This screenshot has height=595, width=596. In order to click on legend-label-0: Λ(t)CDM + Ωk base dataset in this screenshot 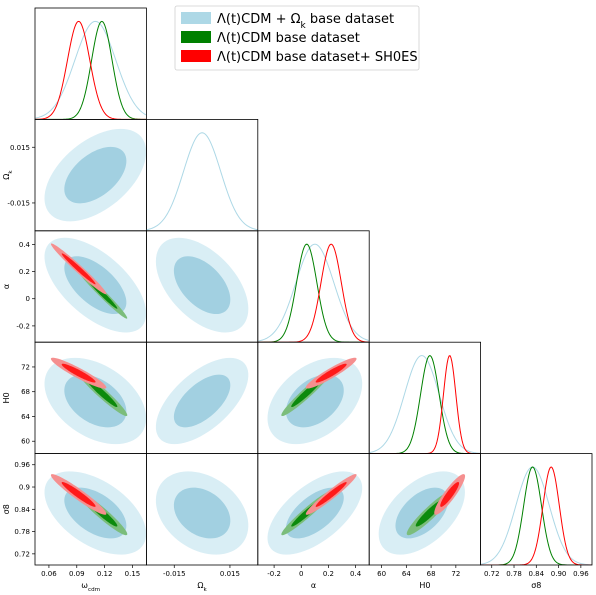, I will do `click(305, 21)`.